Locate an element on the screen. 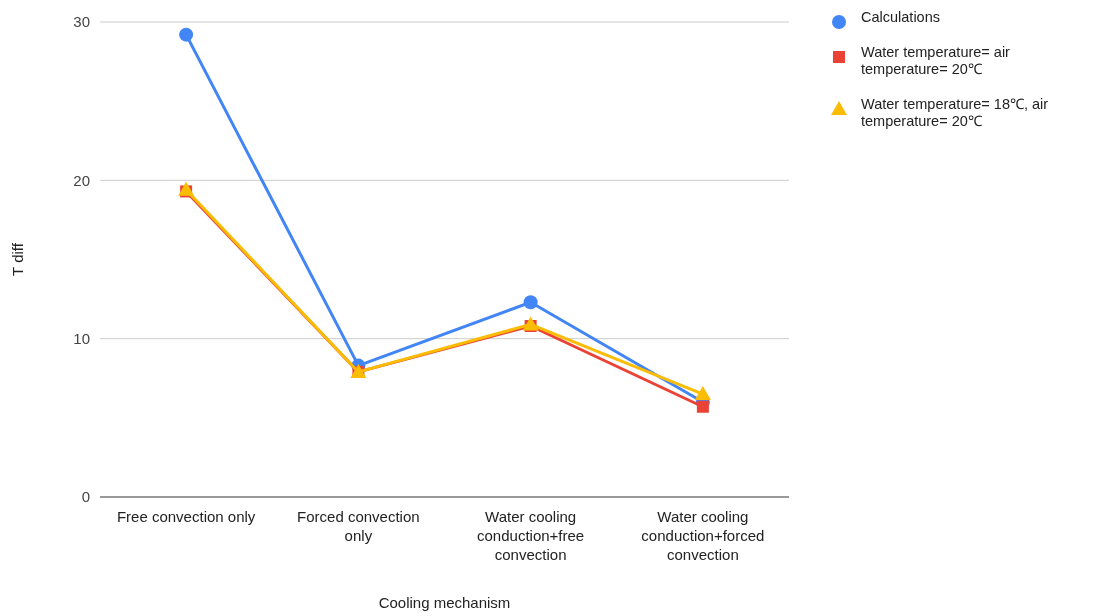 The width and height of the screenshot is (1119, 616). y-tick-label: 30 is located at coordinates (81, 22).